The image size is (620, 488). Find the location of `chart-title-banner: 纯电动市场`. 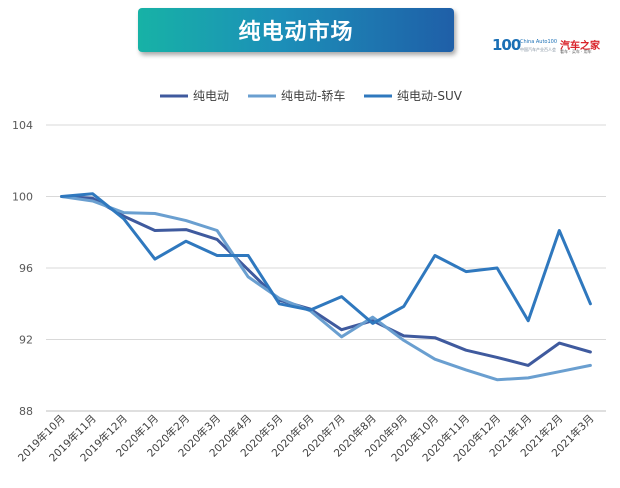

chart-title-banner: 纯电动市场 is located at coordinates (296, 30).